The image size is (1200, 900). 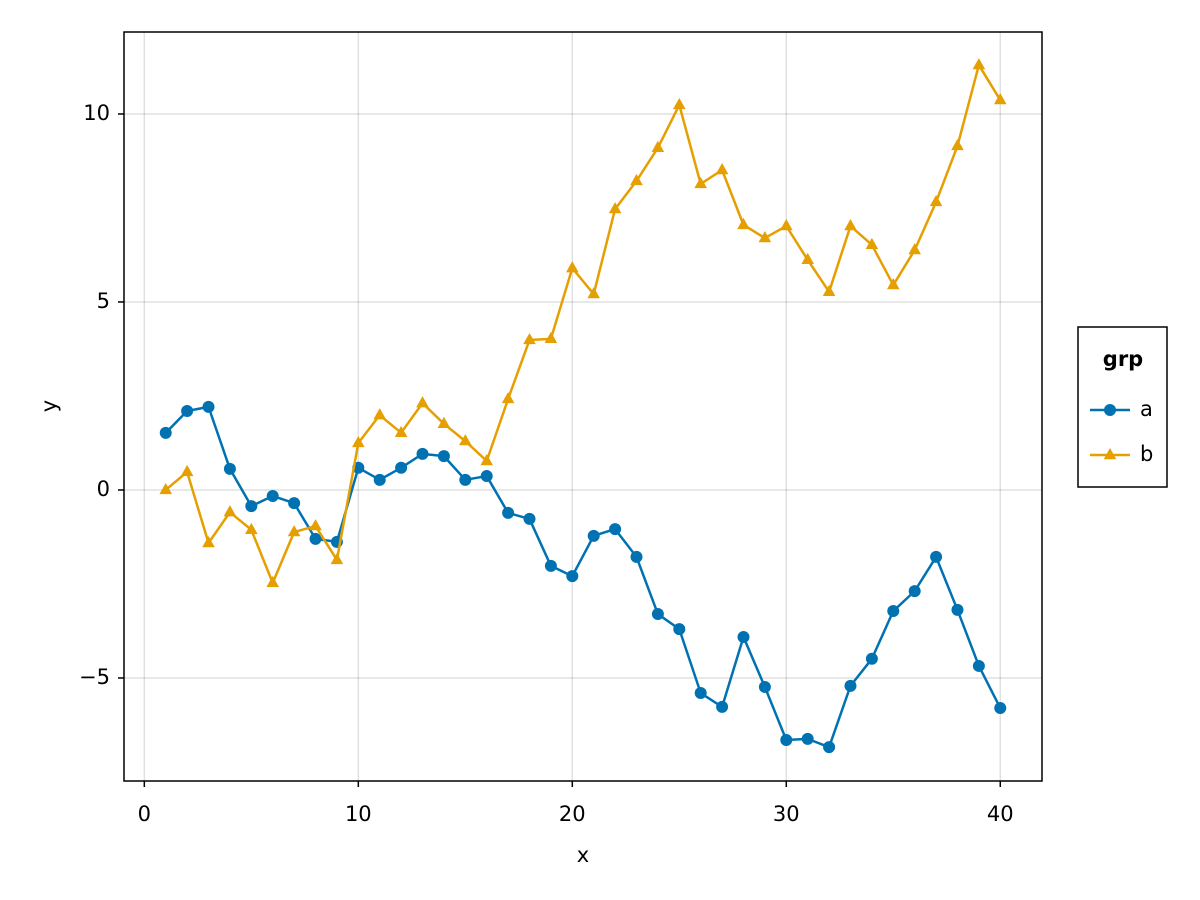 I want to click on legend-label: b, so click(x=1146, y=454).